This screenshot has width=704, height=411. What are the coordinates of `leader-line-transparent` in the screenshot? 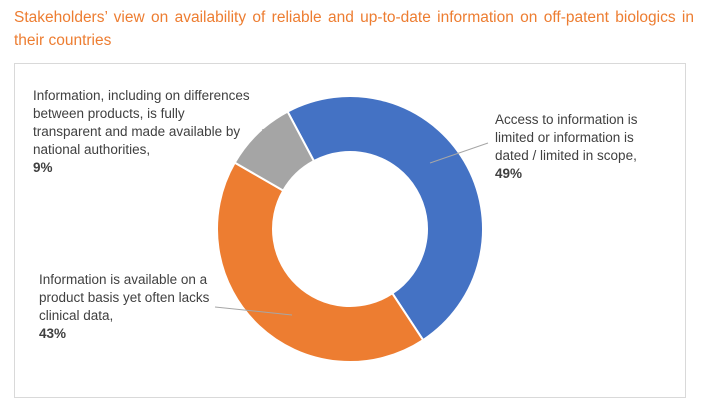 It's located at (265, 129).